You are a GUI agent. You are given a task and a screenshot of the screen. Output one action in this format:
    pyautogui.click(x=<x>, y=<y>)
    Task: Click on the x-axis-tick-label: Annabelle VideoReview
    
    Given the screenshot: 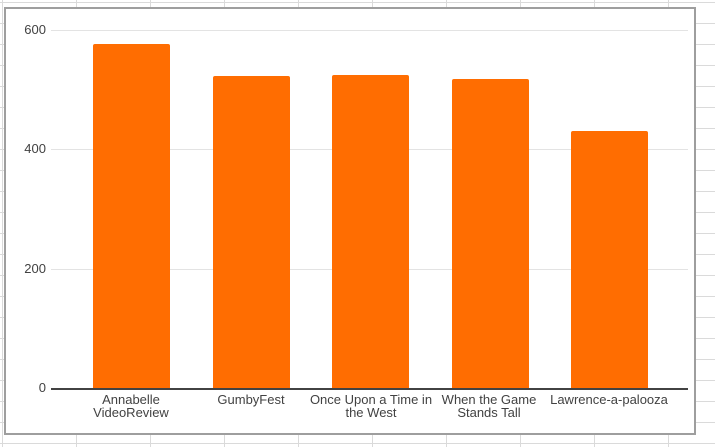 What is the action you would take?
    pyautogui.click(x=131, y=406)
    